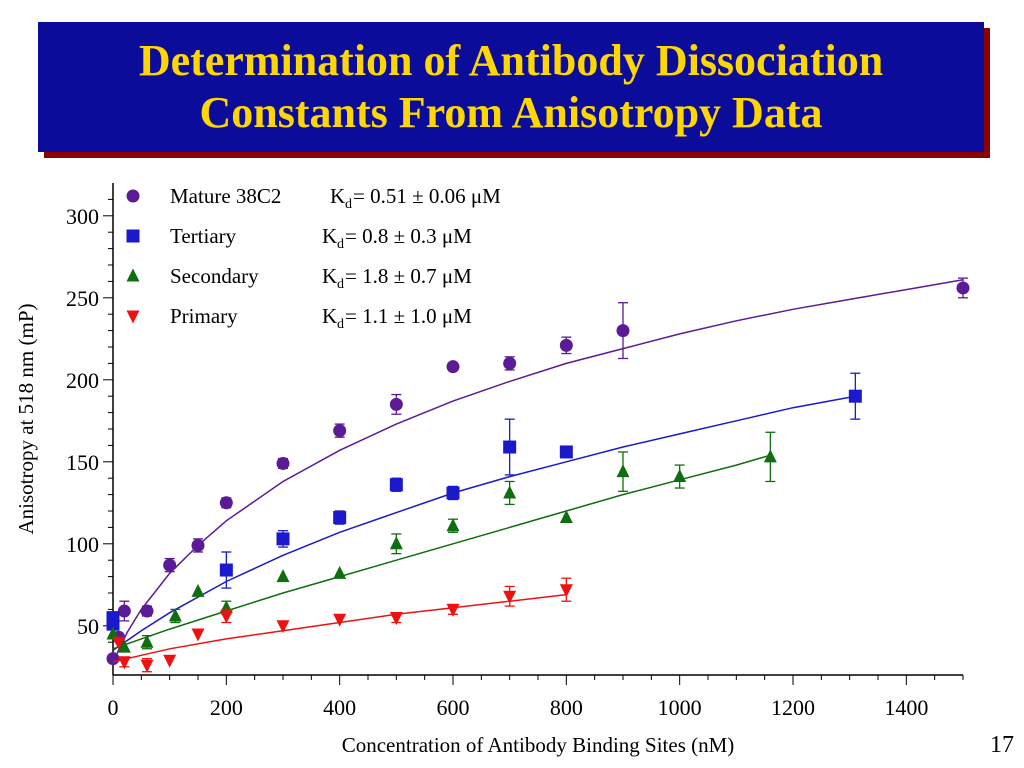 This screenshot has width=1024, height=768. I want to click on legend-name: Secondary, so click(214, 276).